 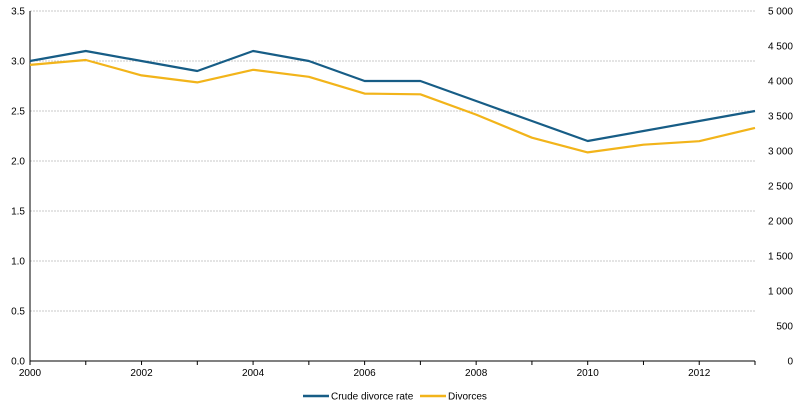 I want to click on y-right-tick-label: 0, so click(x=790, y=362).